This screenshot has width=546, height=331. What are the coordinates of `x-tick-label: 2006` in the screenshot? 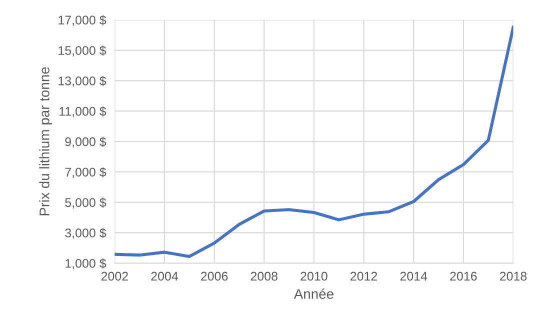 It's located at (214, 276).